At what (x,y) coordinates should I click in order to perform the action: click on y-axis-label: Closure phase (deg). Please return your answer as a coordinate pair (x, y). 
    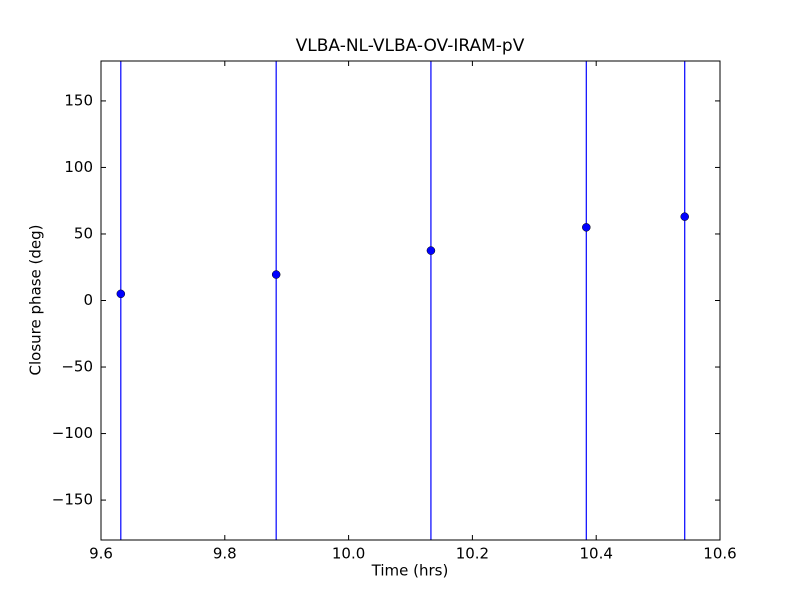
    Looking at the image, I should click on (36, 300).